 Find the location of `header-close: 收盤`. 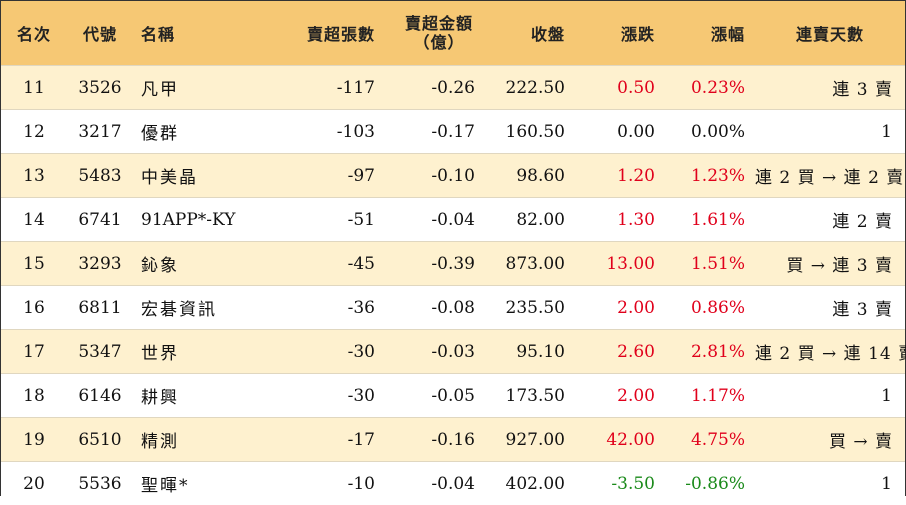

header-close: 收盤 is located at coordinates (530, 33).